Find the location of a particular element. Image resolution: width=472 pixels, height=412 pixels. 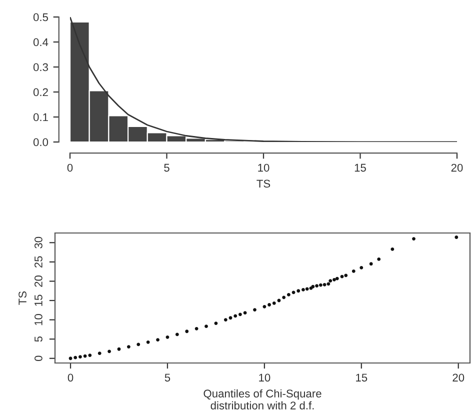

y-tick-label: 0.4 is located at coordinates (40, 42).